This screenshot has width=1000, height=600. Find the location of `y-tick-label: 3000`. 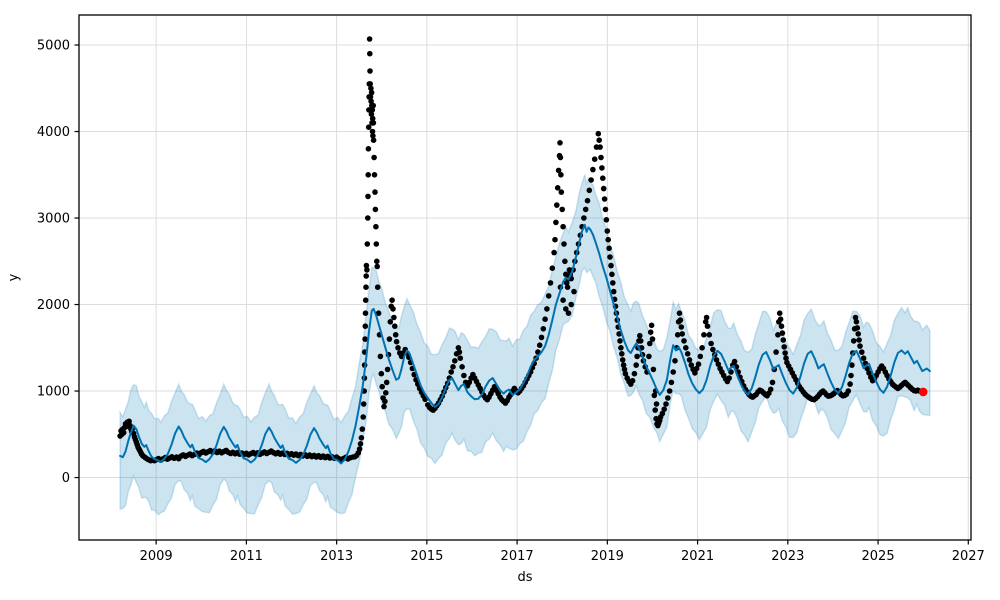

y-tick-label: 3000 is located at coordinates (53, 219).